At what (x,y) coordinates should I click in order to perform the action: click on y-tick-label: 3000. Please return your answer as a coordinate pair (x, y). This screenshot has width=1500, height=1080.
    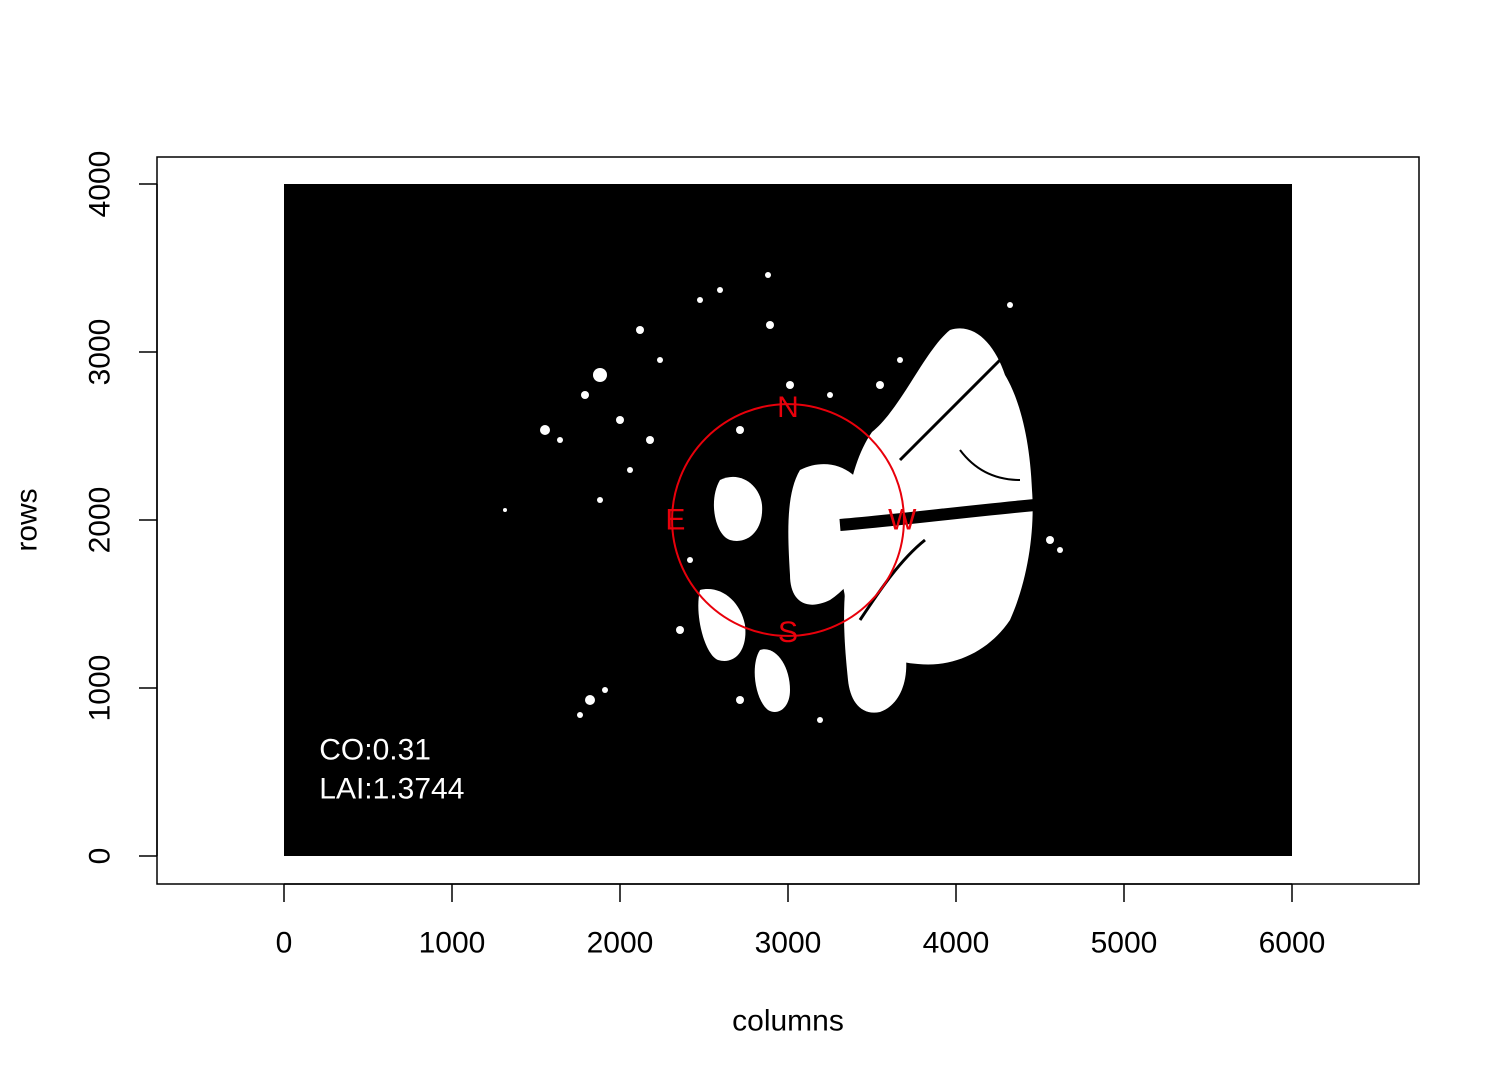
    Looking at the image, I should click on (100, 352).